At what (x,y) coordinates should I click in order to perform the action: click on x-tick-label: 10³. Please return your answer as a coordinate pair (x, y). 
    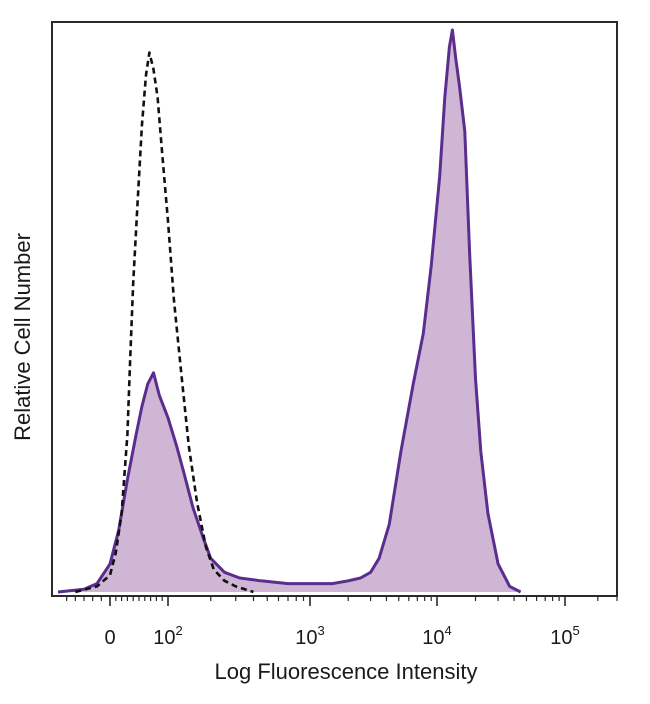
    Looking at the image, I should click on (309, 636).